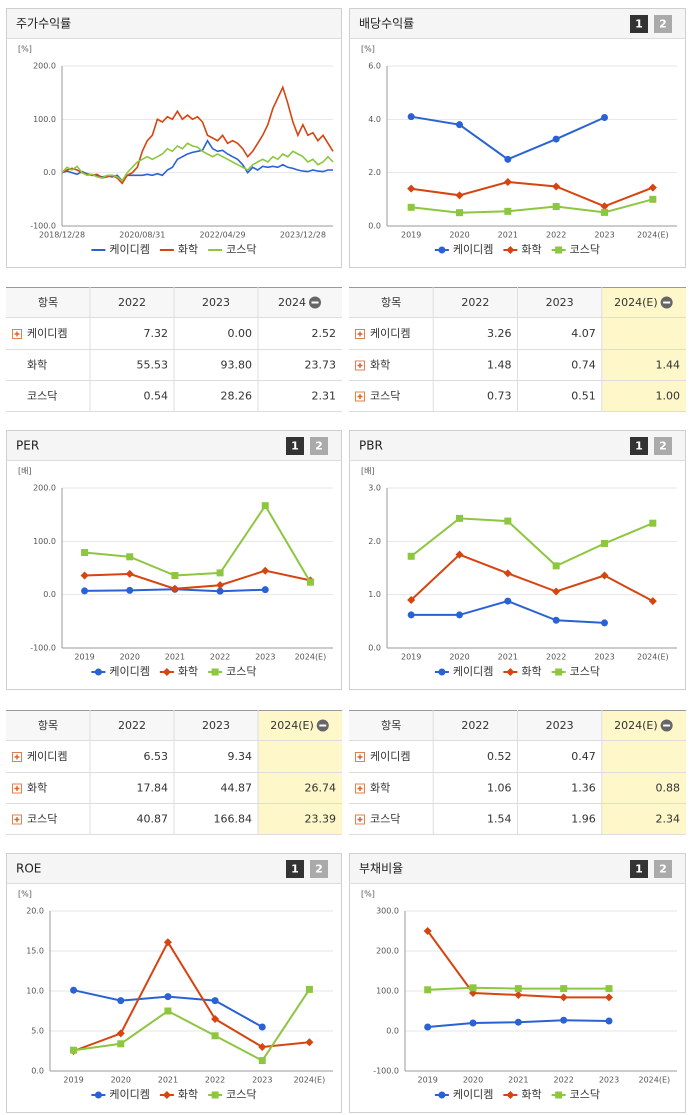 This screenshot has width=691, height=1115. What do you see at coordinates (653, 657) in the screenshot?
I see `x-tick-label: 2024(E)` at bounding box center [653, 657].